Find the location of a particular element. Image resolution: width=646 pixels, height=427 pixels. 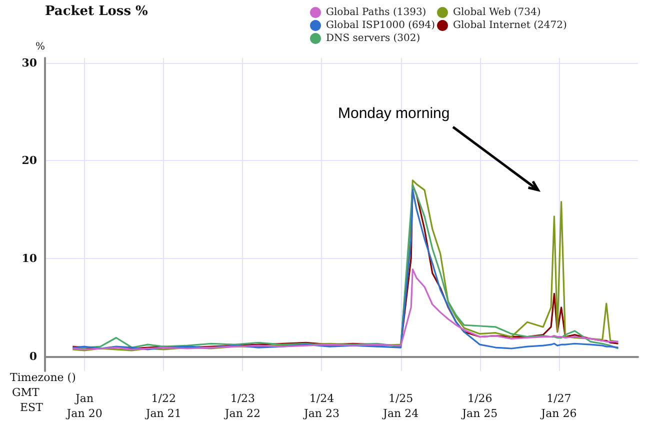

y-tick-label: 10 is located at coordinates (30, 259).